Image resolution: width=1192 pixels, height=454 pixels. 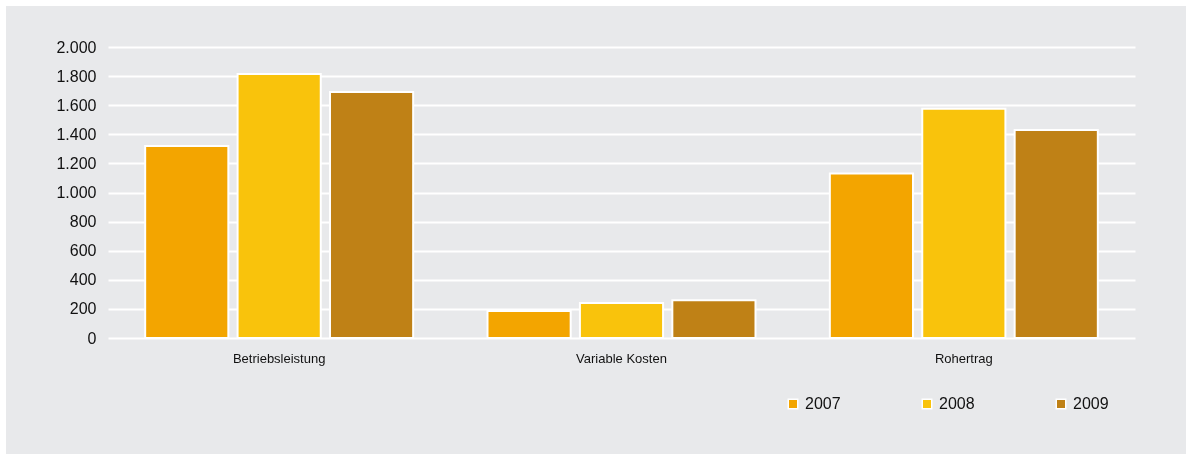 I want to click on y-tick-label: 800, so click(x=83, y=222).